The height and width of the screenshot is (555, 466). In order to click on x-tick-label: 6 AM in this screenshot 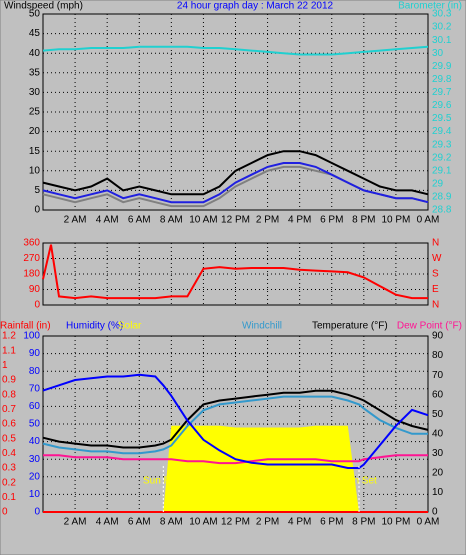, I will do `click(139, 522)`.